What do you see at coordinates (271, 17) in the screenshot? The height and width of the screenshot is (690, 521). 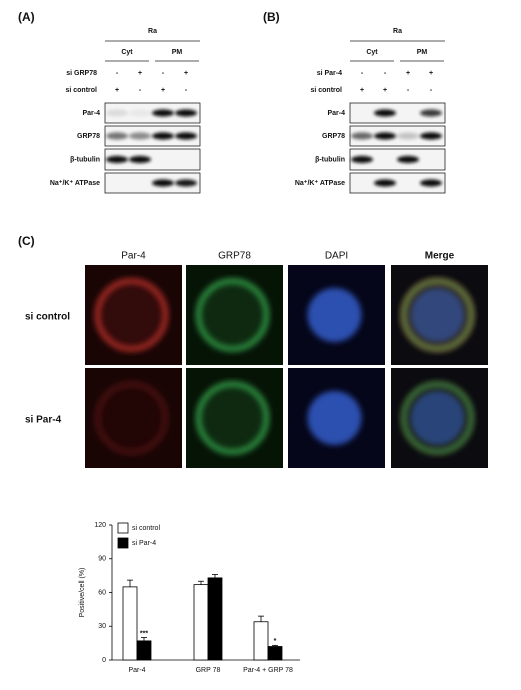 I see `panel-label: (B)` at bounding box center [271, 17].